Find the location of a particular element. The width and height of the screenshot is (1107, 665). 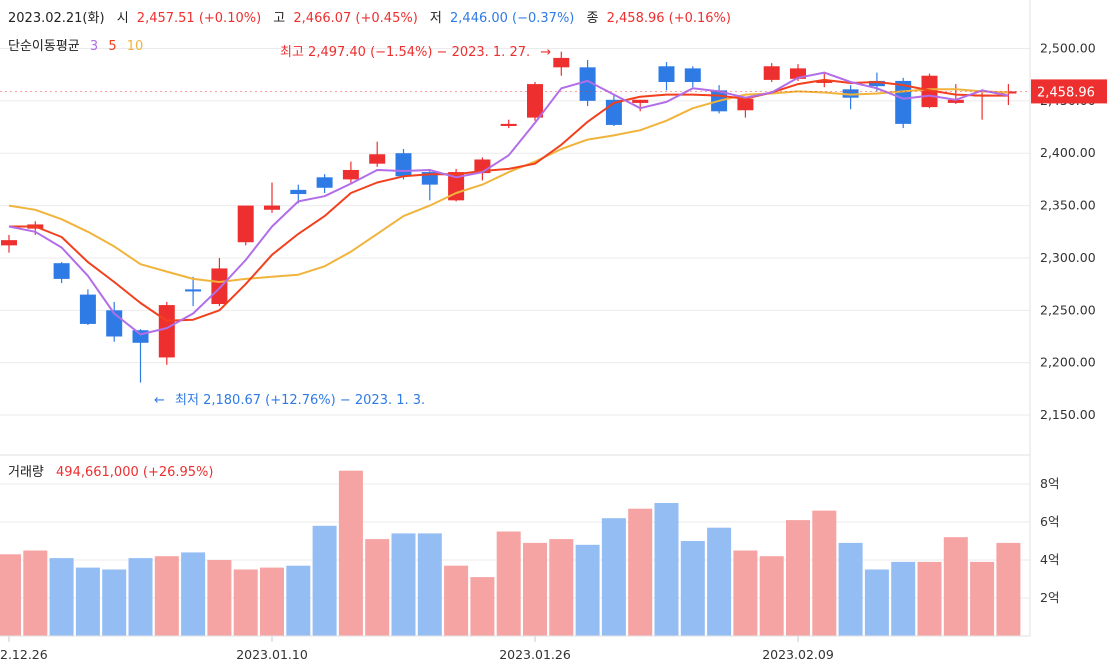

high-arrow: → is located at coordinates (545, 52).